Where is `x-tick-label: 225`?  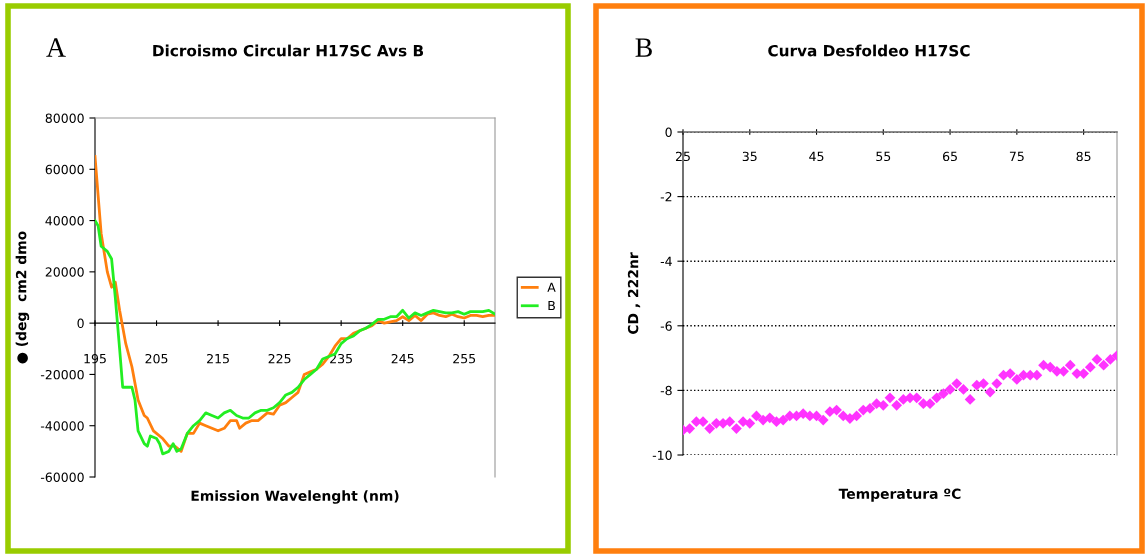 x-tick-label: 225 is located at coordinates (279, 358).